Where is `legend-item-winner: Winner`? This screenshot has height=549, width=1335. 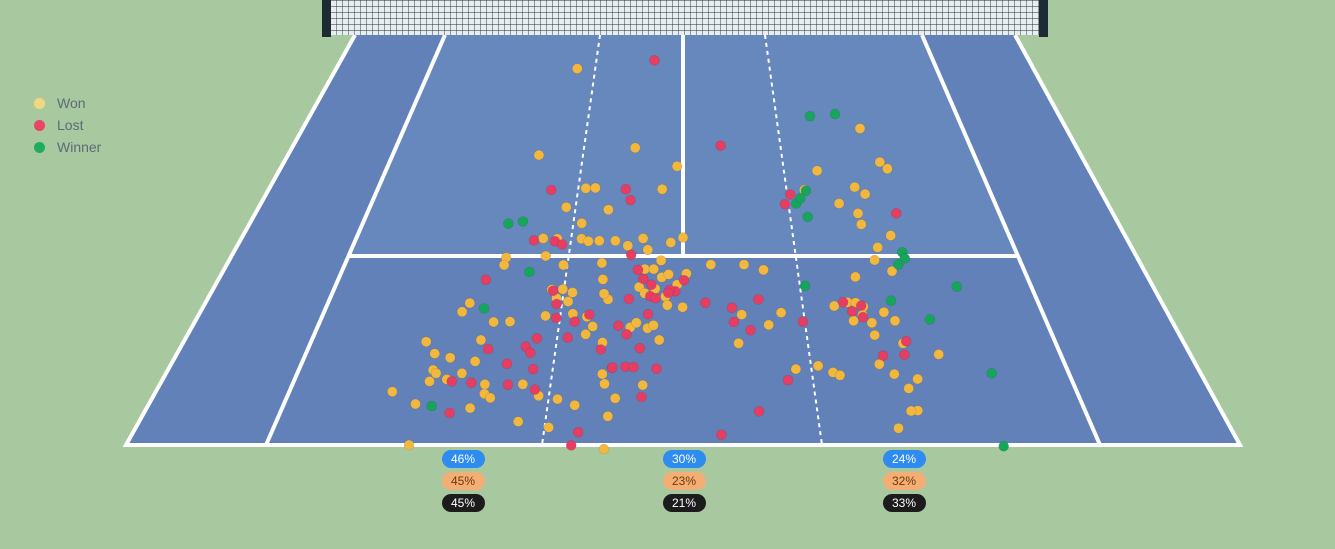
legend-item-winner: Winner is located at coordinates (67, 147).